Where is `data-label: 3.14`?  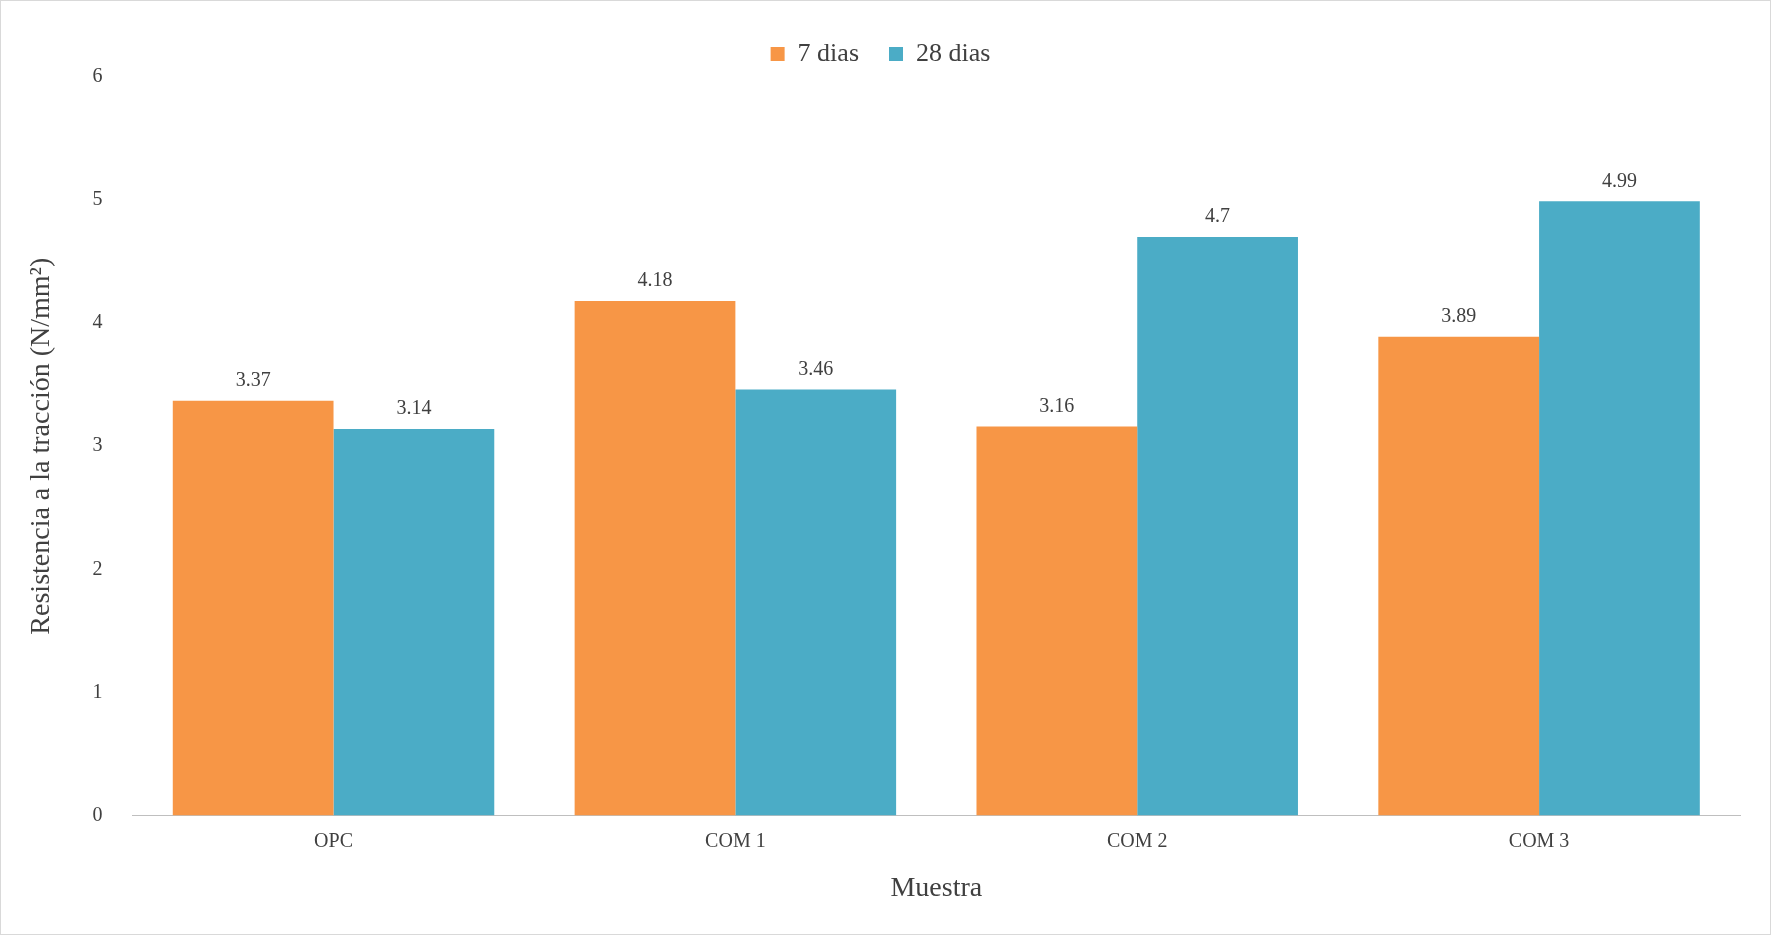
data-label: 3.14 is located at coordinates (414, 407).